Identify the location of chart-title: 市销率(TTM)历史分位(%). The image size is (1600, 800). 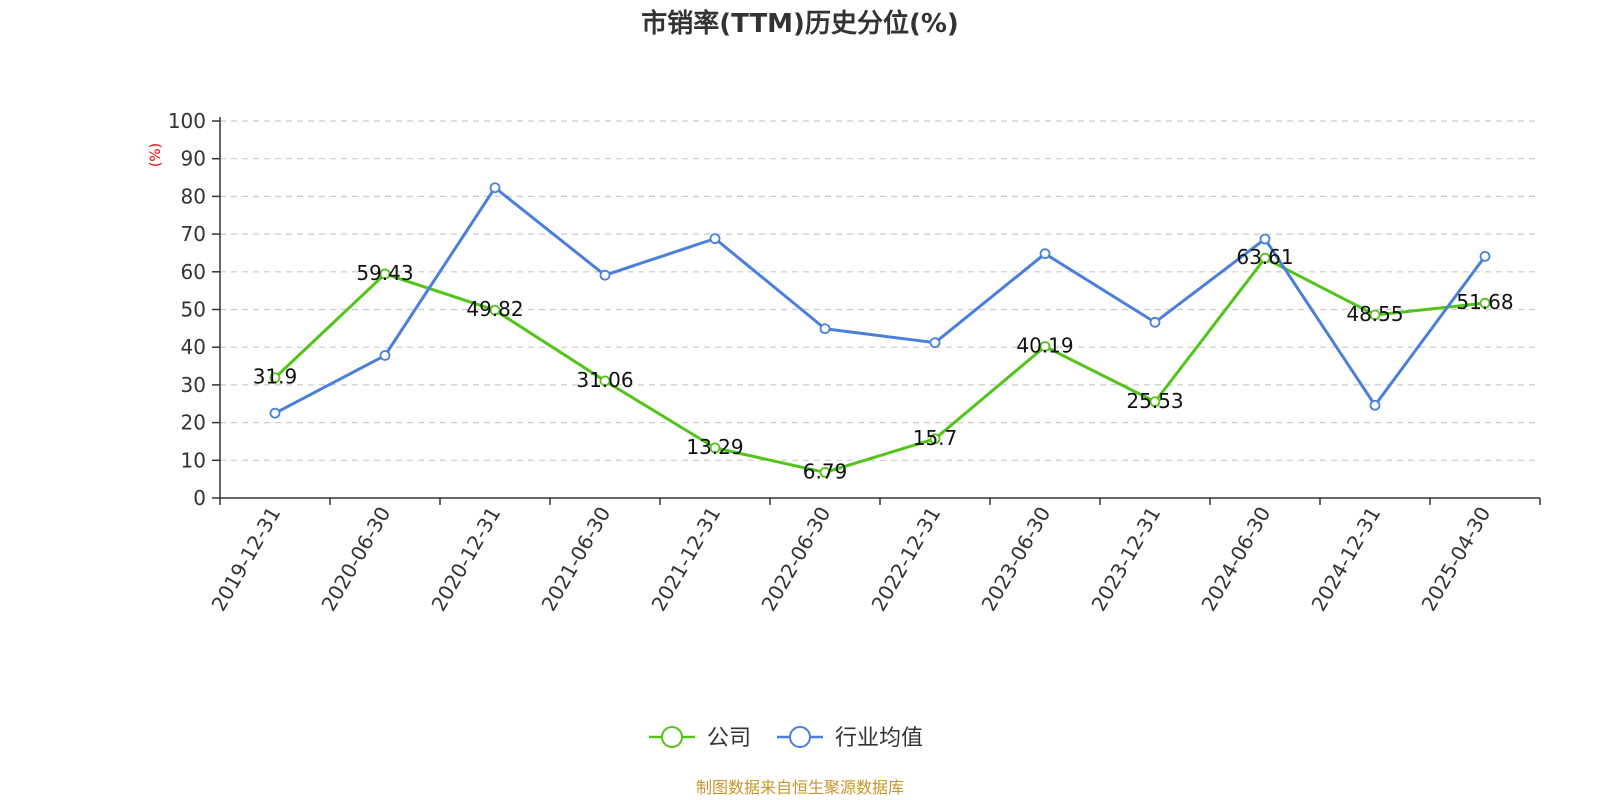
(800, 23).